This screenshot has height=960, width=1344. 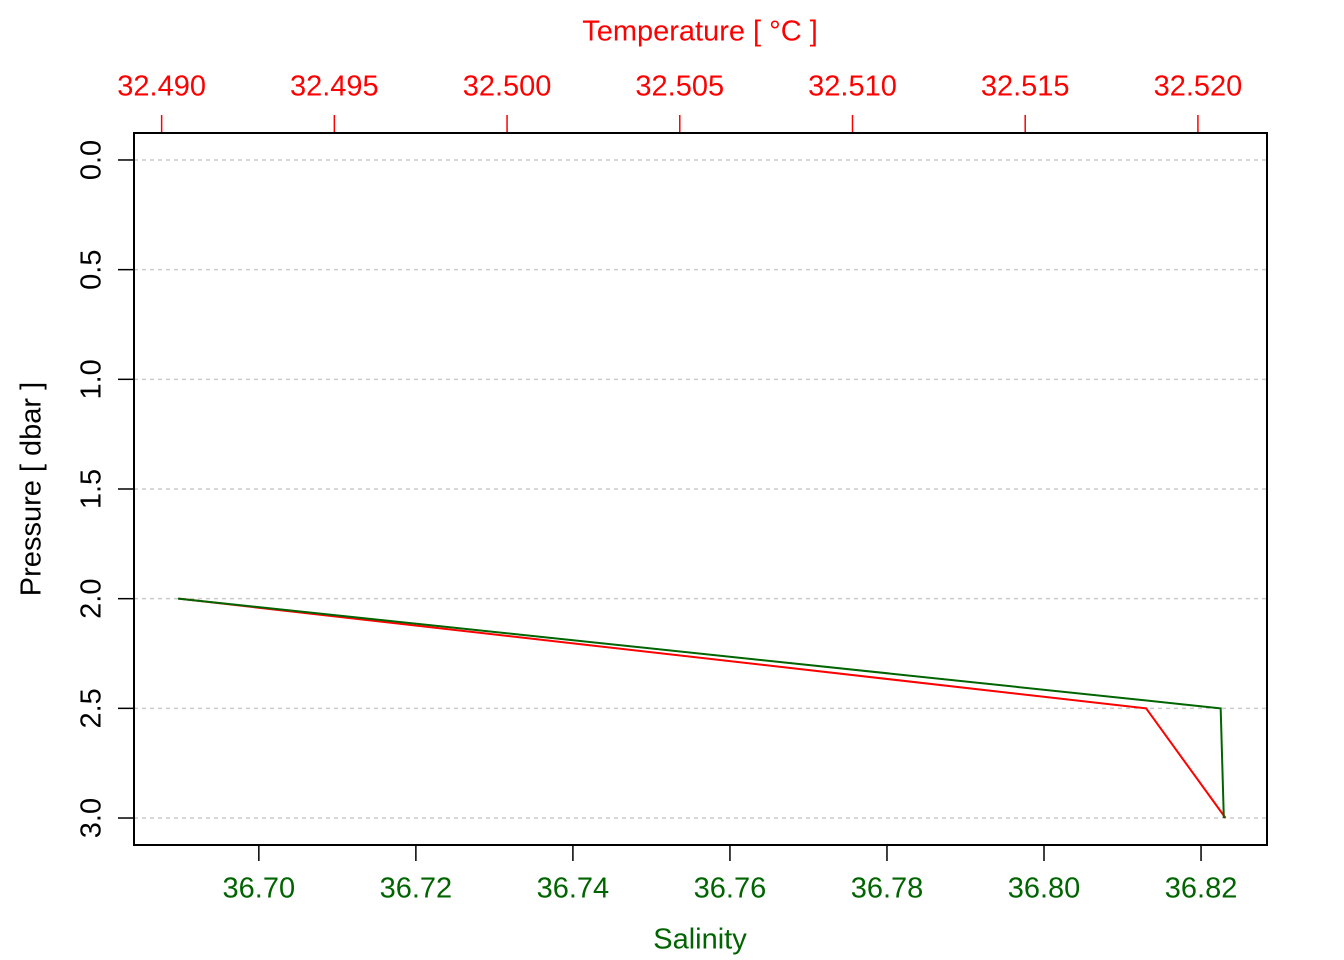 What do you see at coordinates (92, 379) in the screenshot?
I see `y-tick-label: 1.0` at bounding box center [92, 379].